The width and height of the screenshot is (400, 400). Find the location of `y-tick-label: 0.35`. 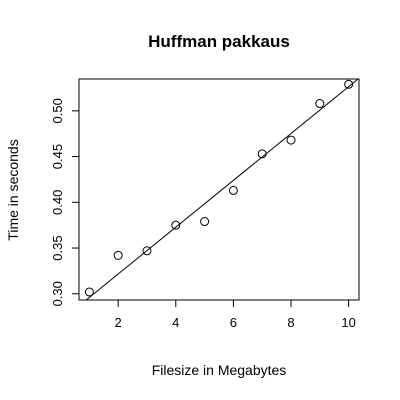

y-tick-label: 0.35 is located at coordinates (57, 247).